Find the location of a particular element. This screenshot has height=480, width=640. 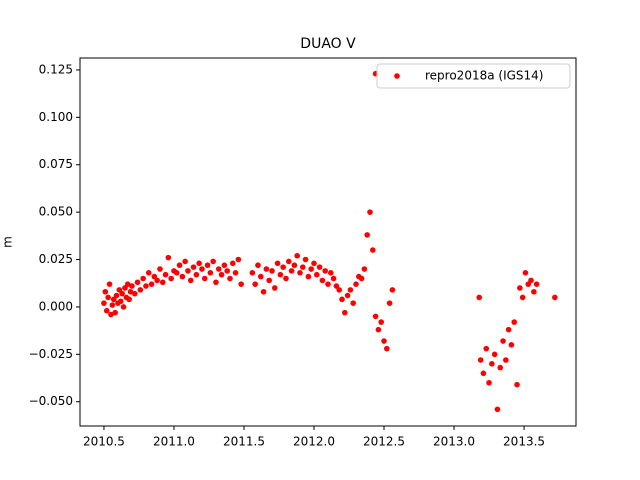

x-tick-label: 2012.5 is located at coordinates (384, 442).